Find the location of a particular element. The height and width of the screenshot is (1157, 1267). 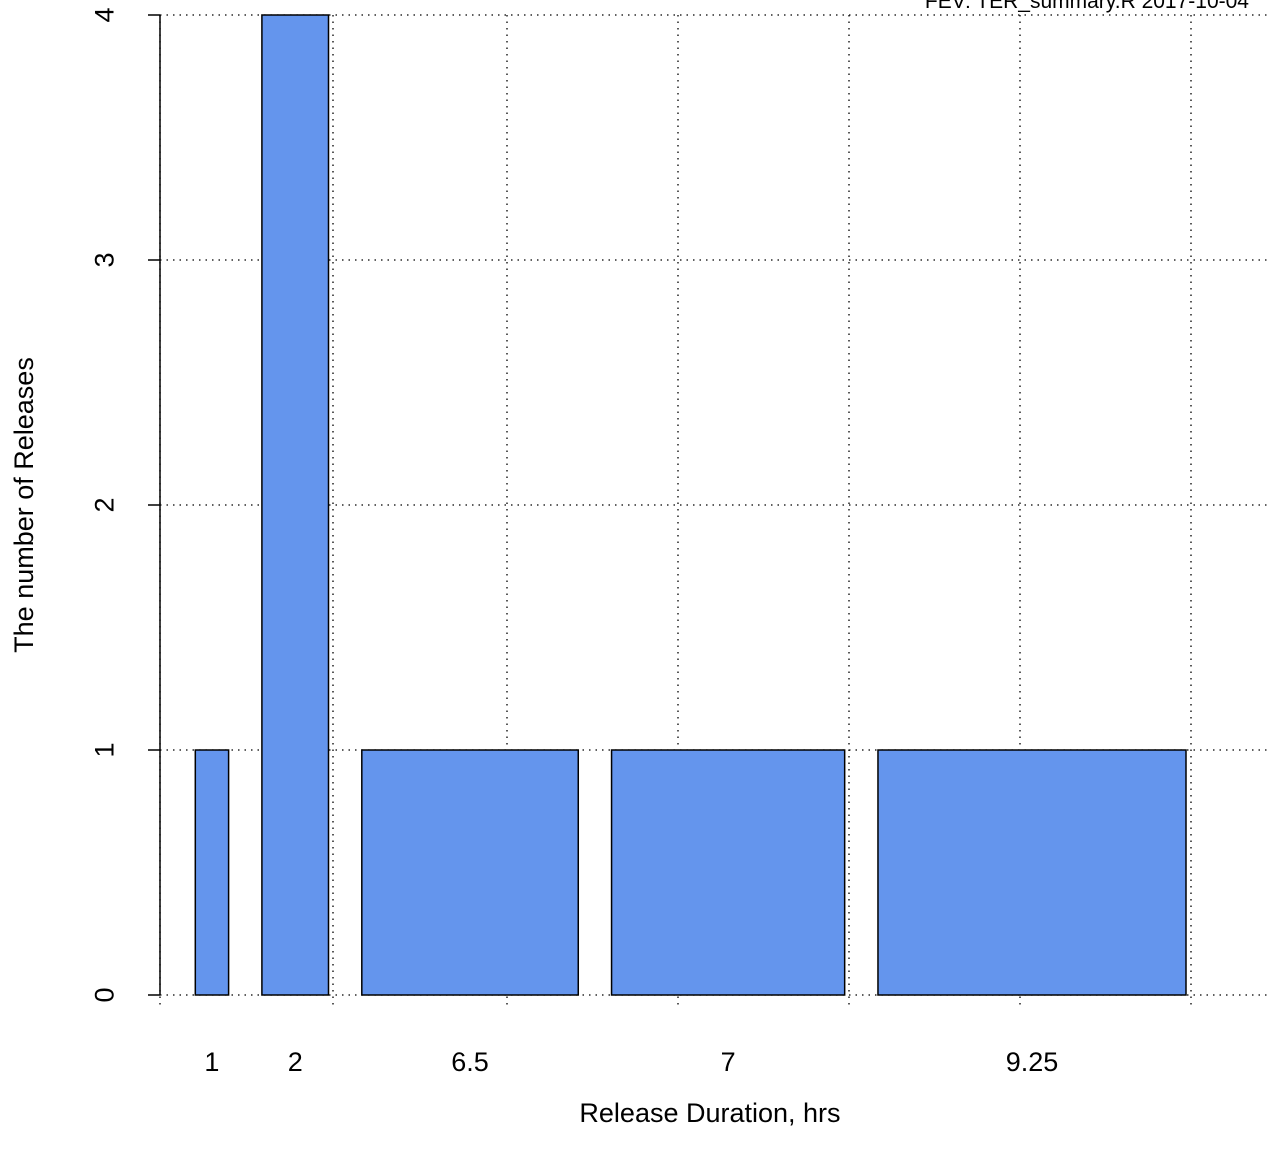

y-tick-label: 0 is located at coordinates (104, 994).